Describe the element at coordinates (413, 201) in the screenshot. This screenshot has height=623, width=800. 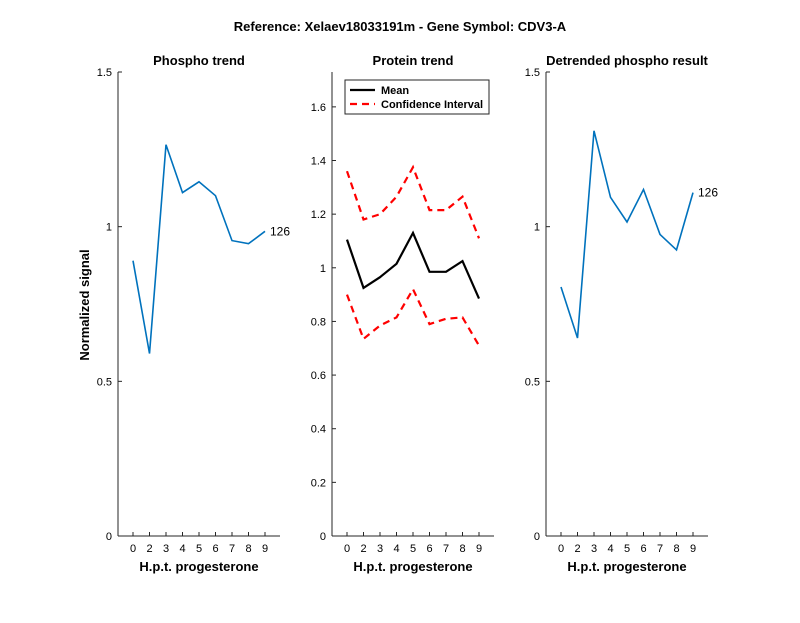
I see `ci-upper-series-line` at that location.